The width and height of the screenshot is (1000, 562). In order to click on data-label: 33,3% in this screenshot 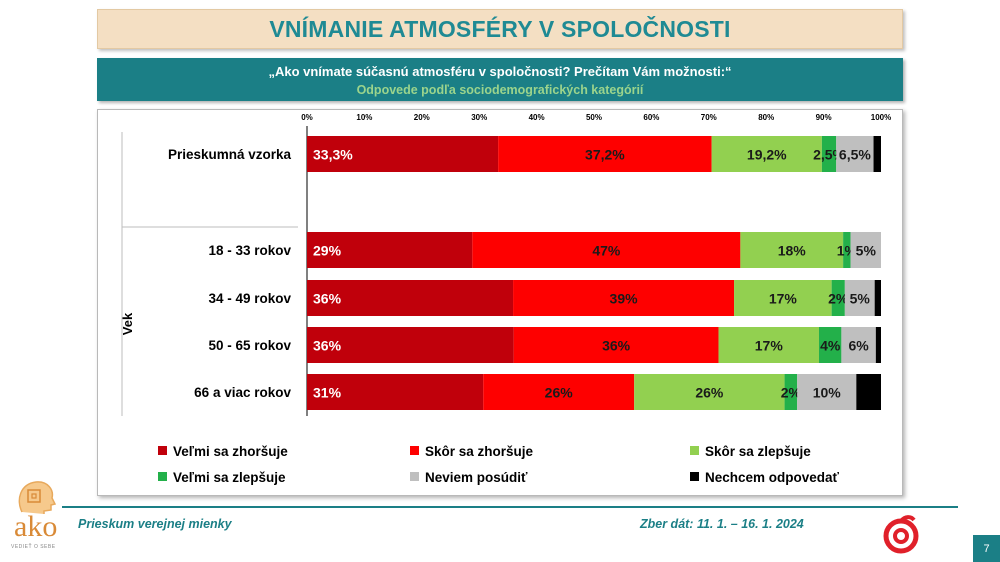, I will do `click(333, 155)`.